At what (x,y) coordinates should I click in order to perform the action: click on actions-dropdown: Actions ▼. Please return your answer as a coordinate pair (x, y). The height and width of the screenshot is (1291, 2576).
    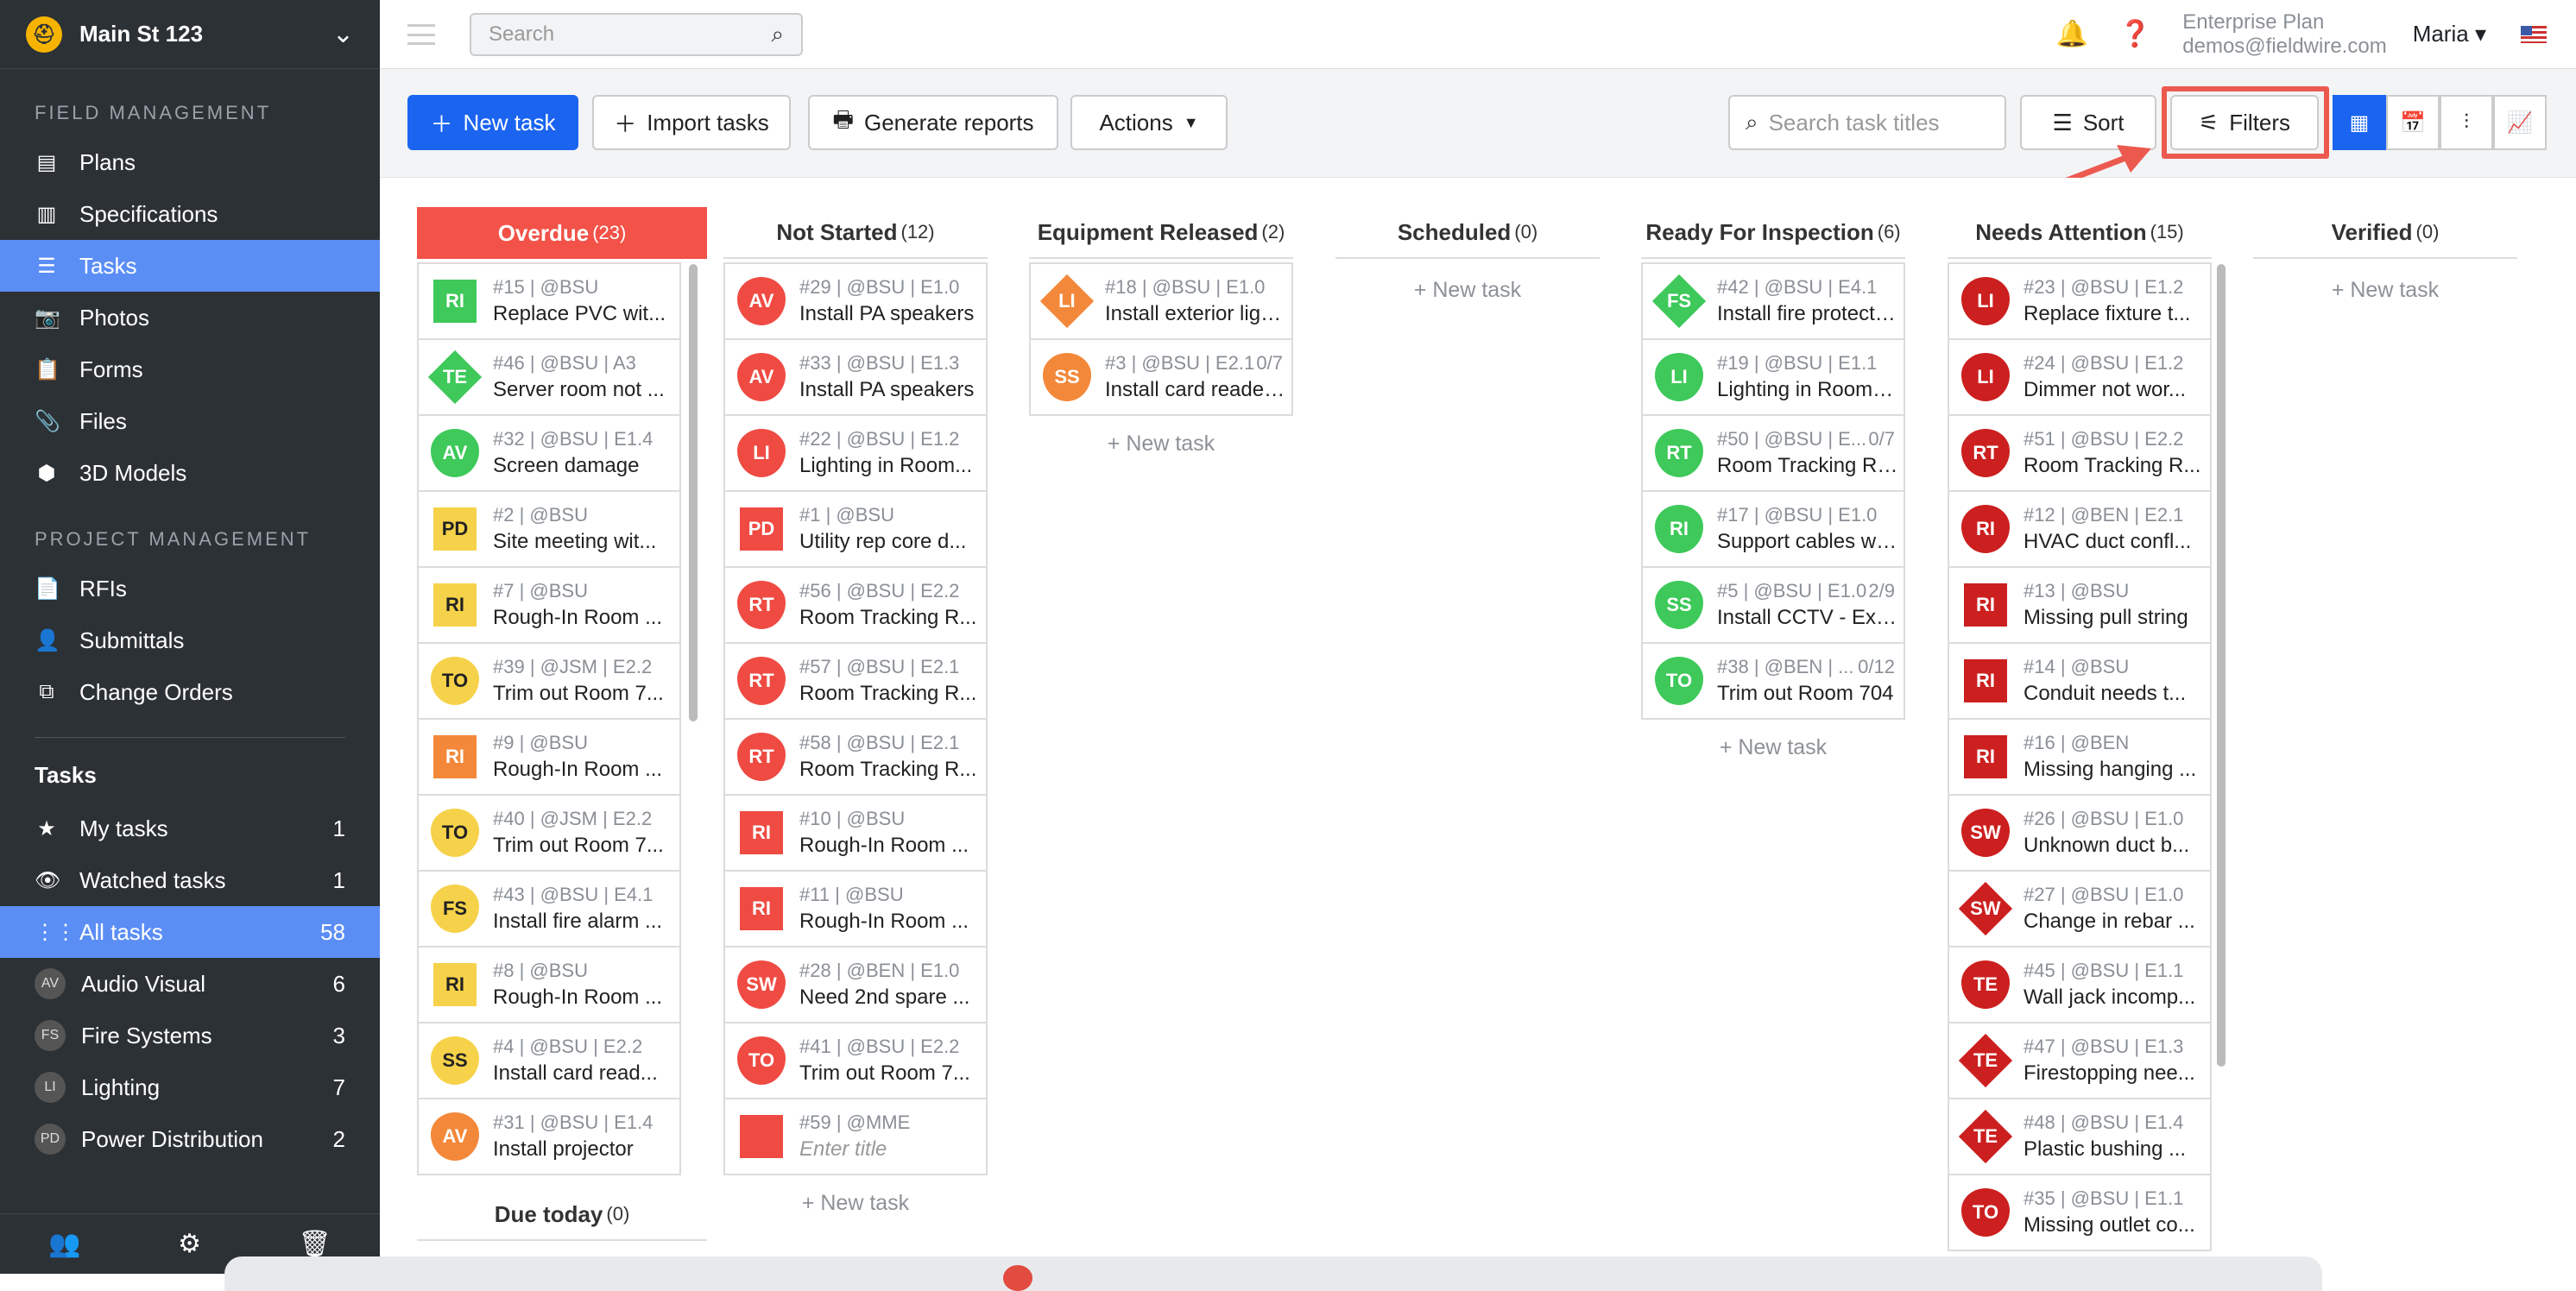
    Looking at the image, I should click on (1149, 122).